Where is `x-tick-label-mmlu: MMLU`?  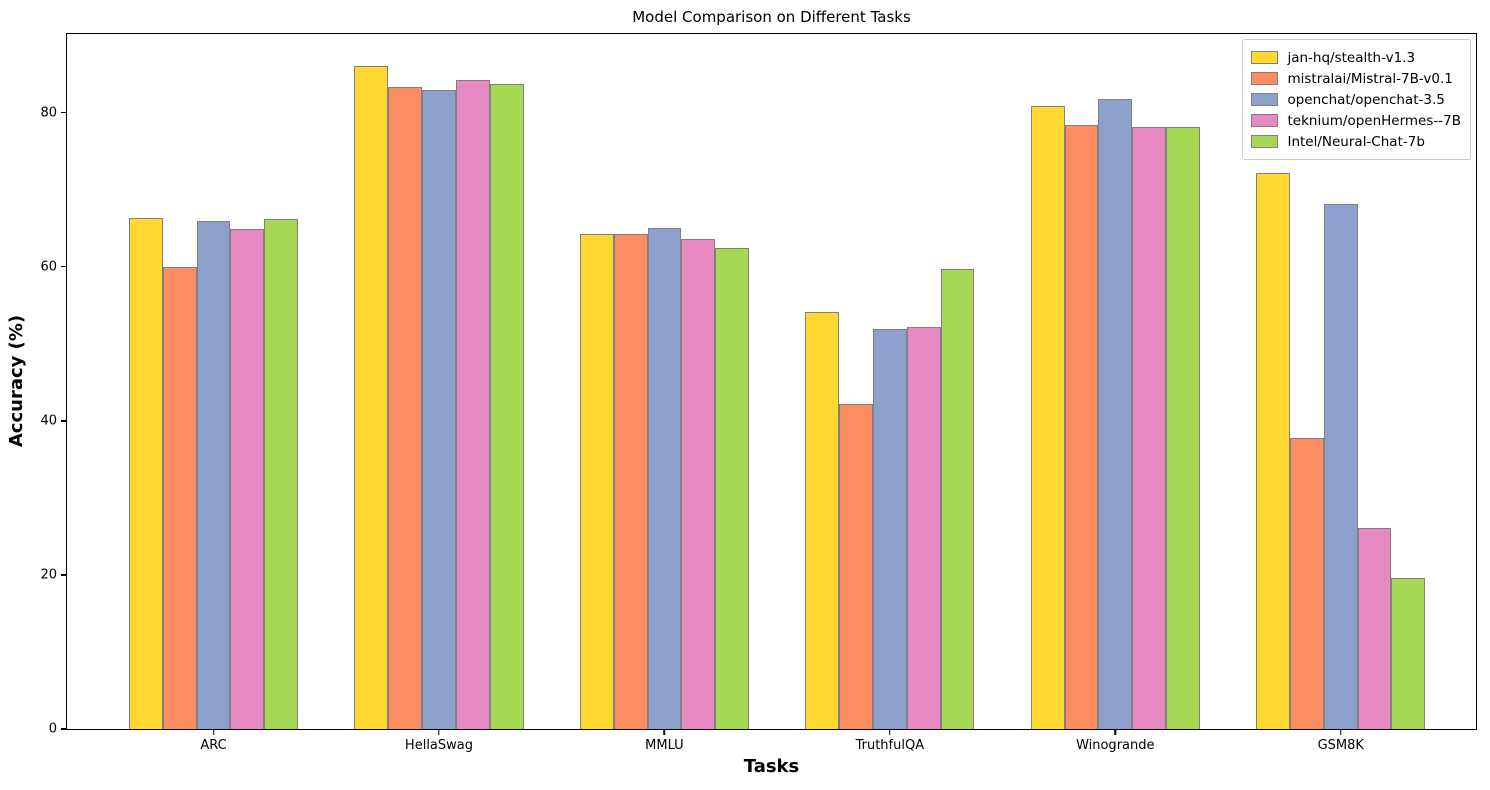
x-tick-label-mmlu: MMLU is located at coordinates (664, 745).